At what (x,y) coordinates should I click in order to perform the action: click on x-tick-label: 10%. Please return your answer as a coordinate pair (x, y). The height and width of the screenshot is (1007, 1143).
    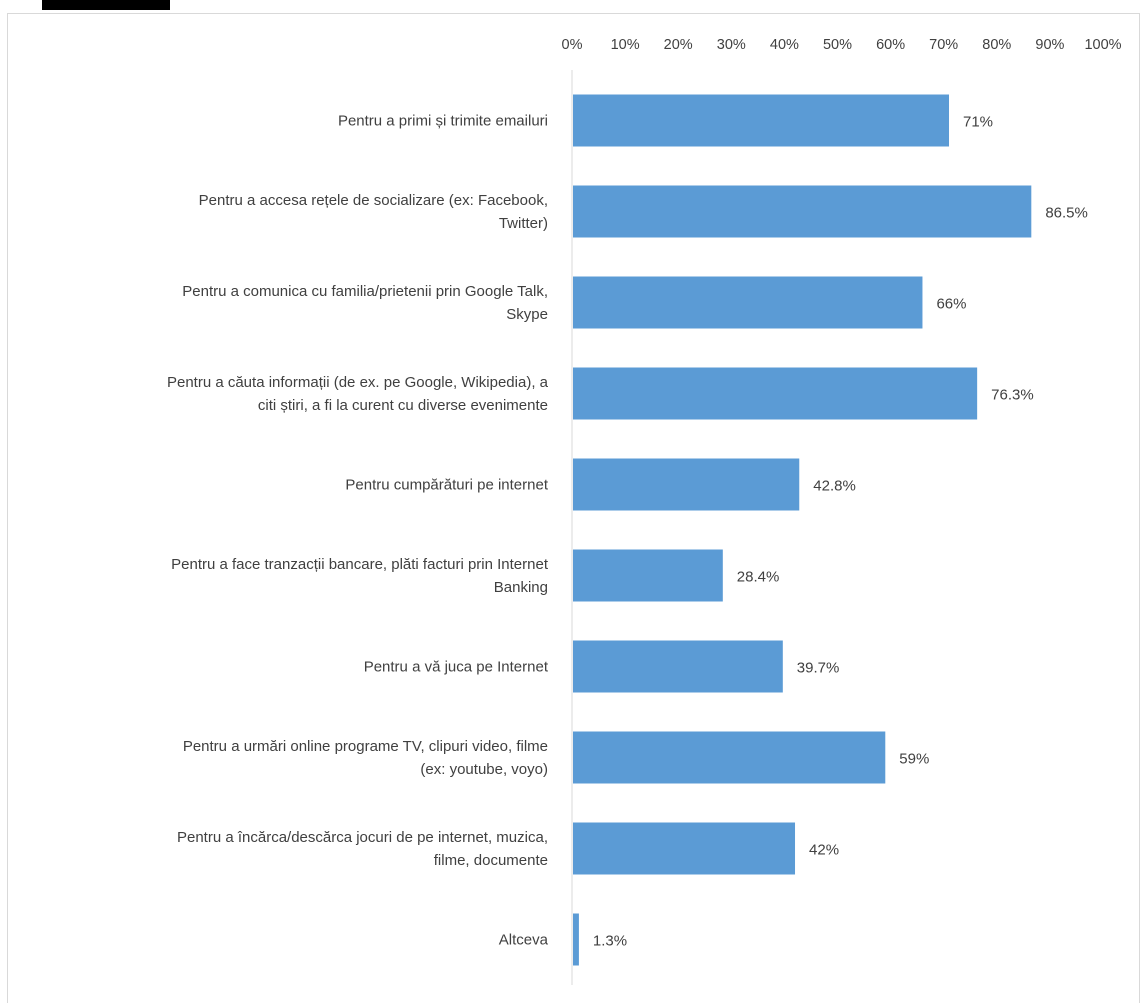
    Looking at the image, I should click on (625, 45).